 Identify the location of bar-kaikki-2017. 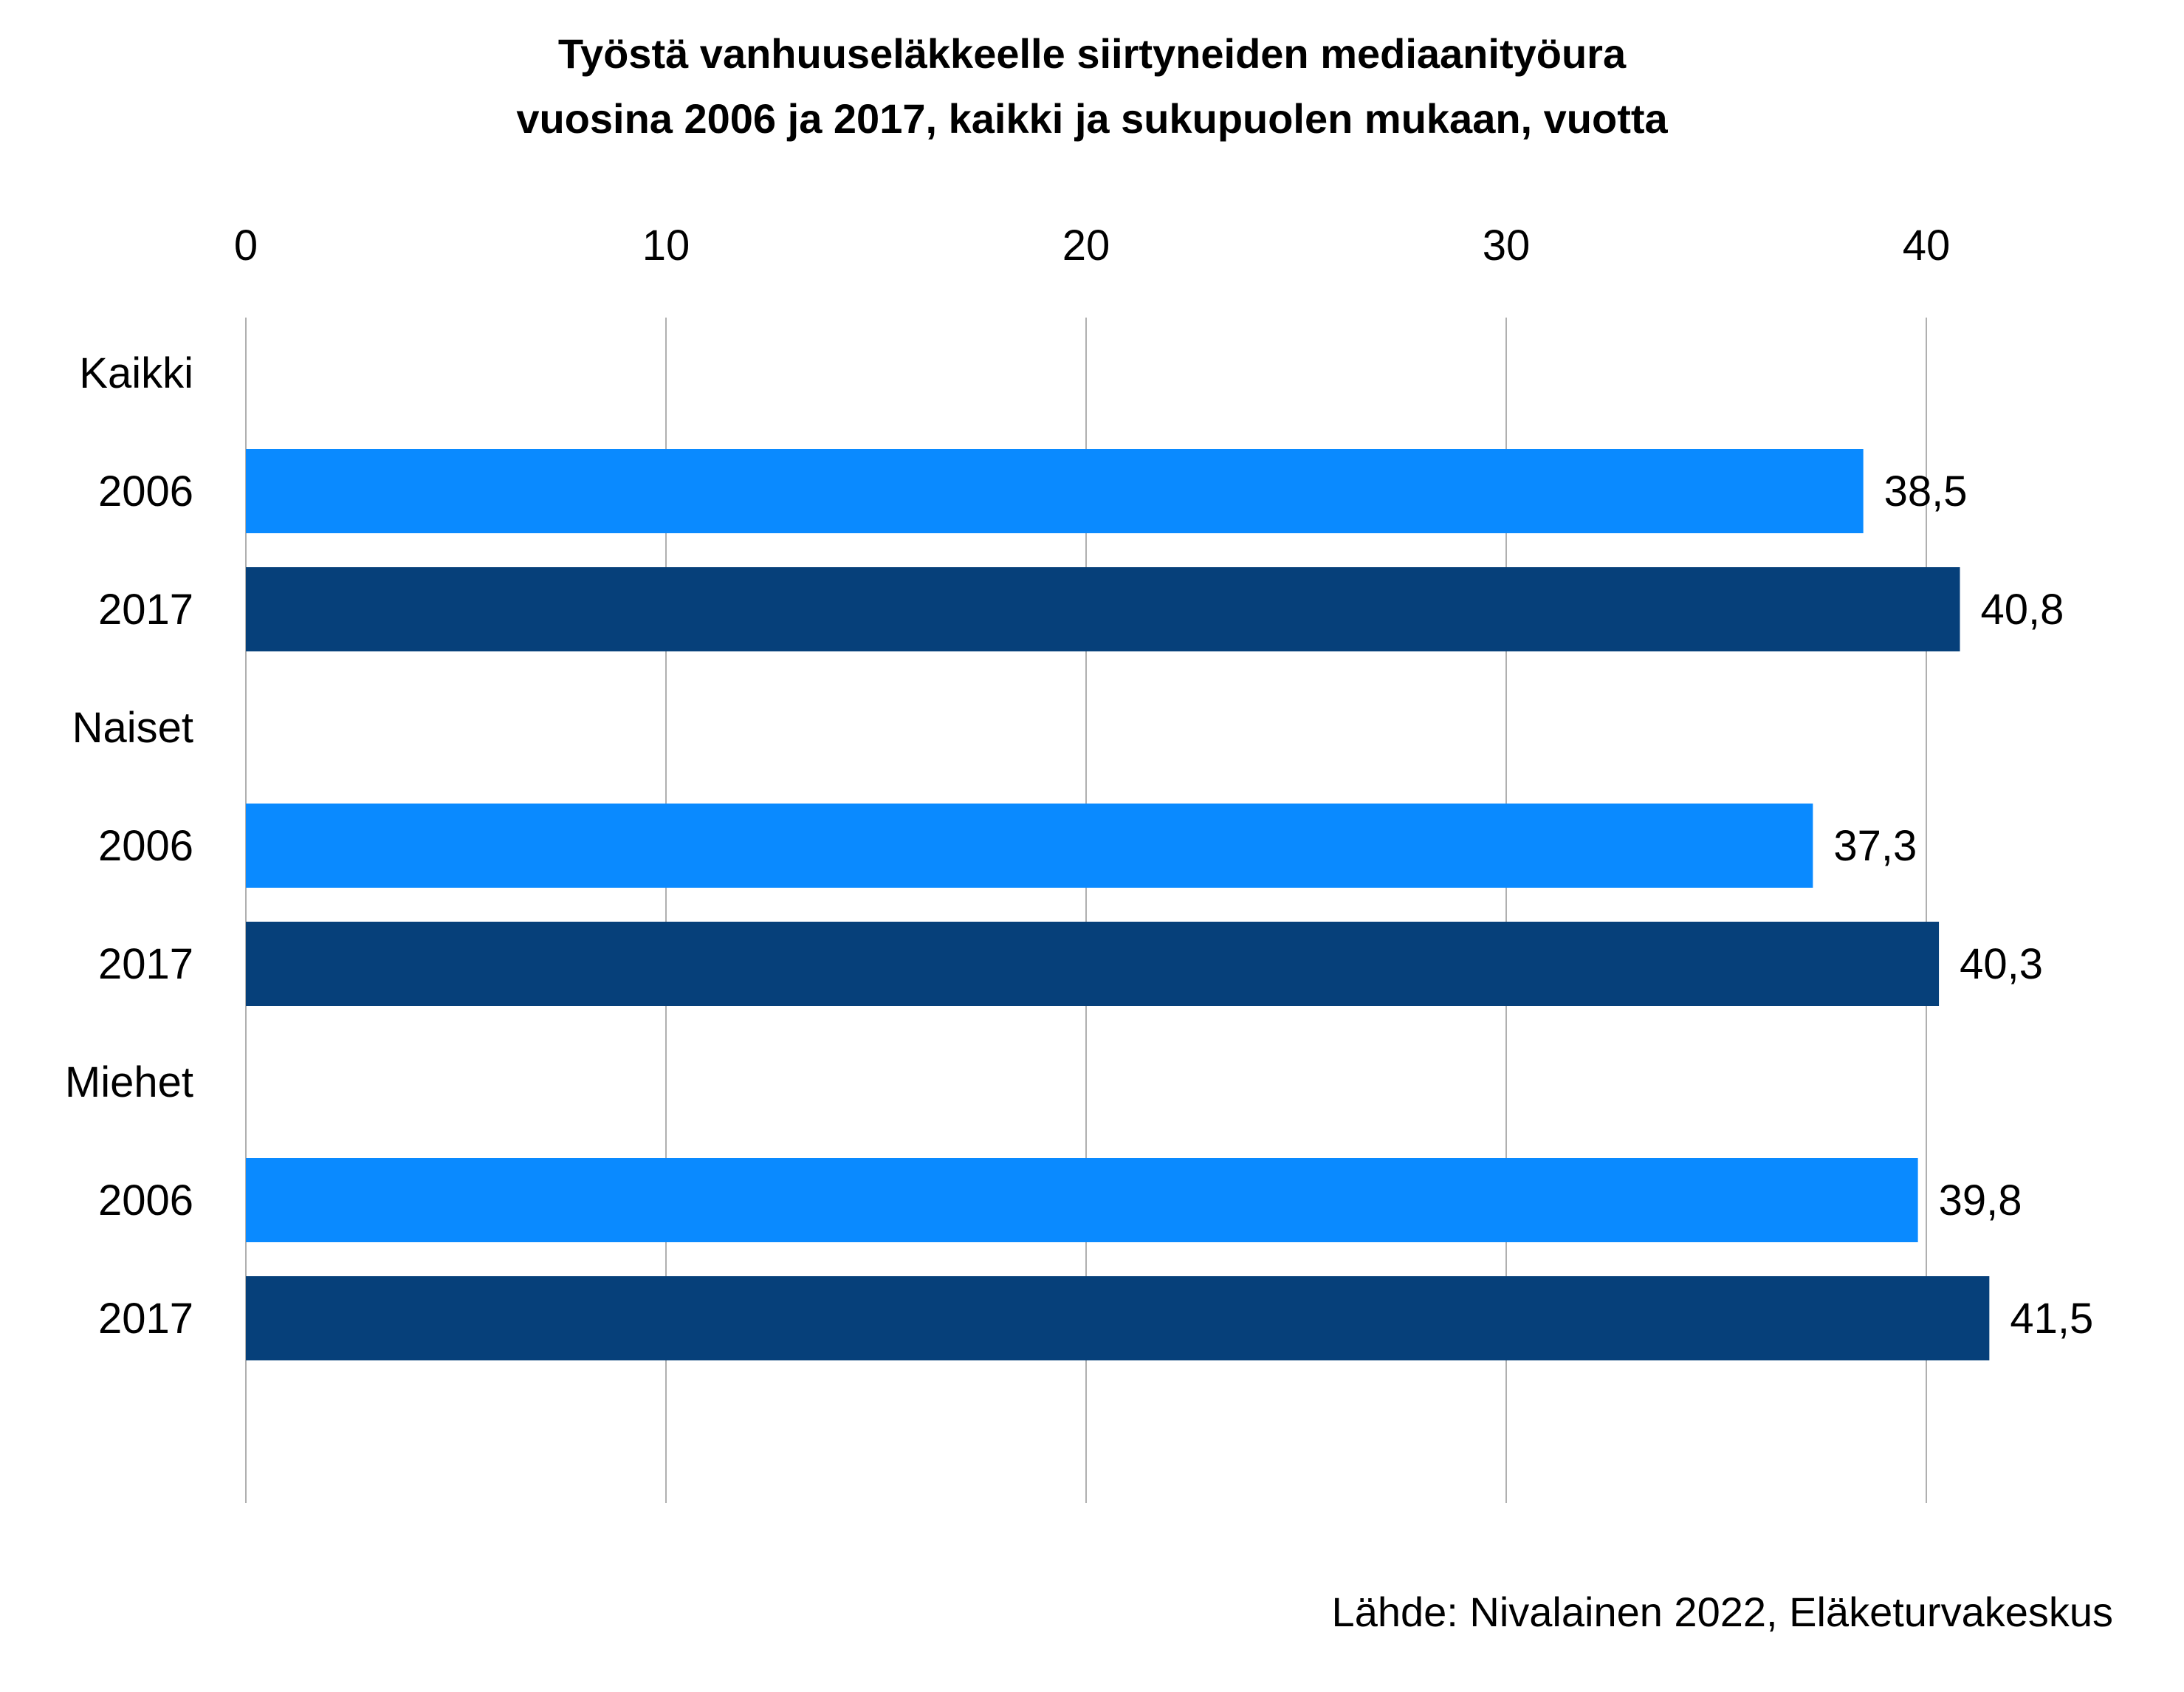
(1103, 609).